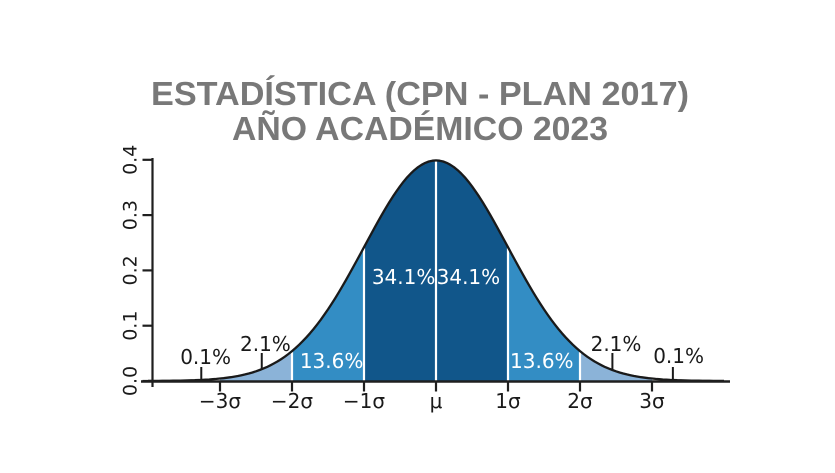 The image size is (835, 473). Describe the element at coordinates (436, 401) in the screenshot. I see `x-tick-label: μ` at that location.